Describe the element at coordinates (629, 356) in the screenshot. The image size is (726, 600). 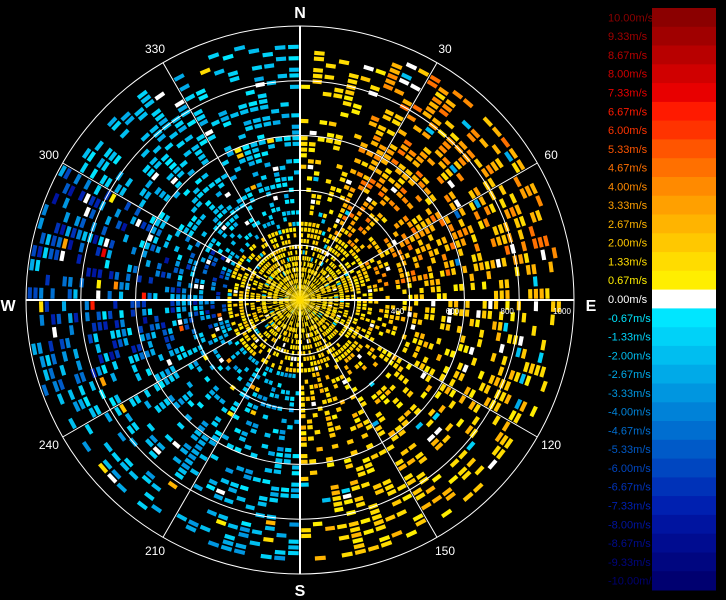
I see `legend-label: -2.00m/s` at that location.